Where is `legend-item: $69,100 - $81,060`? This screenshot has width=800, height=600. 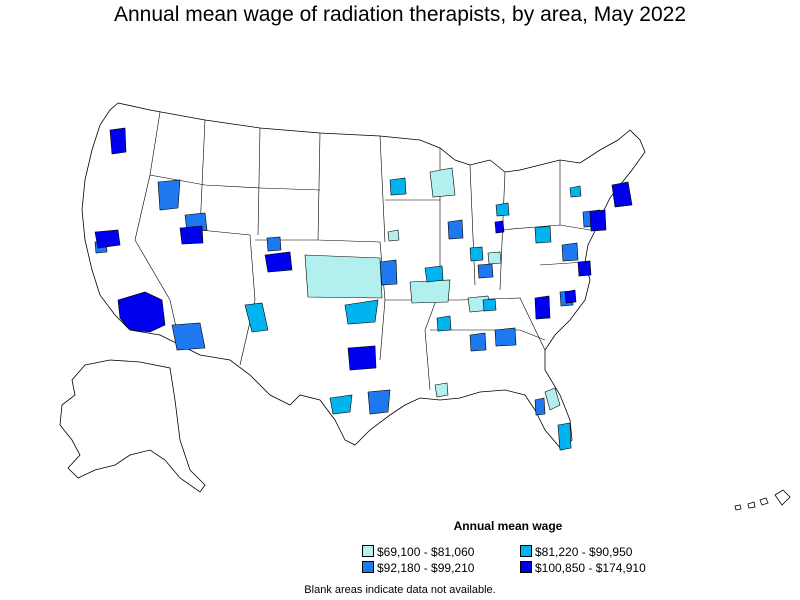 legend-item: $69,100 - $81,060 is located at coordinates (418, 552).